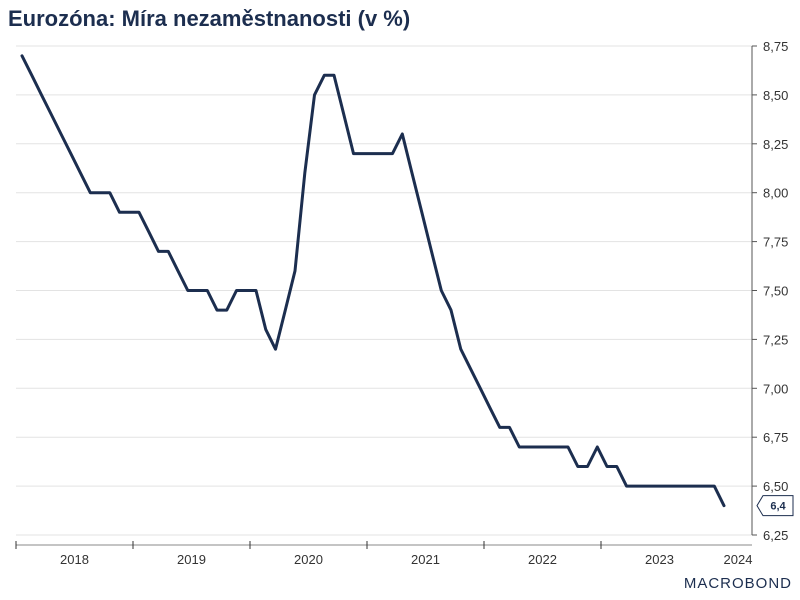 The width and height of the screenshot is (800, 600). What do you see at coordinates (425, 559) in the screenshot?
I see `x-tick-label: 2021` at bounding box center [425, 559].